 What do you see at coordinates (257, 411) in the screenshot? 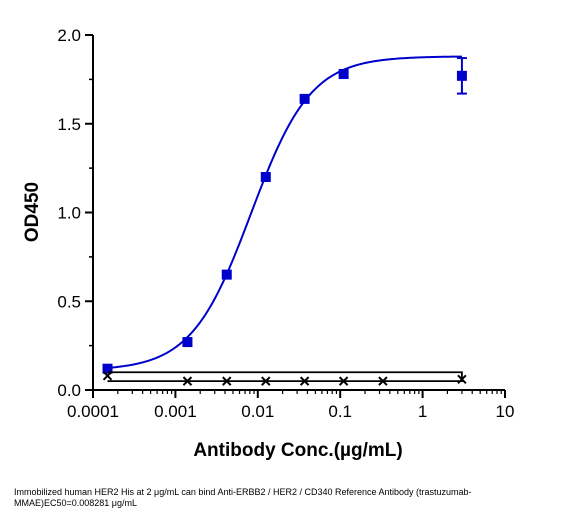
I see `x-tick-label: 0.01` at bounding box center [257, 411].